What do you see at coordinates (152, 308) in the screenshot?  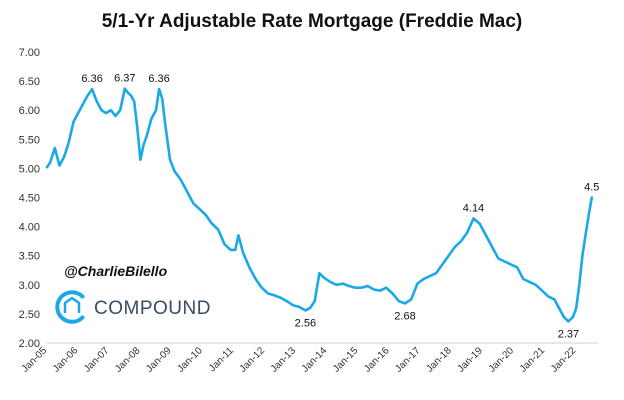 I see `brand-name: COMPOUND` at bounding box center [152, 308].